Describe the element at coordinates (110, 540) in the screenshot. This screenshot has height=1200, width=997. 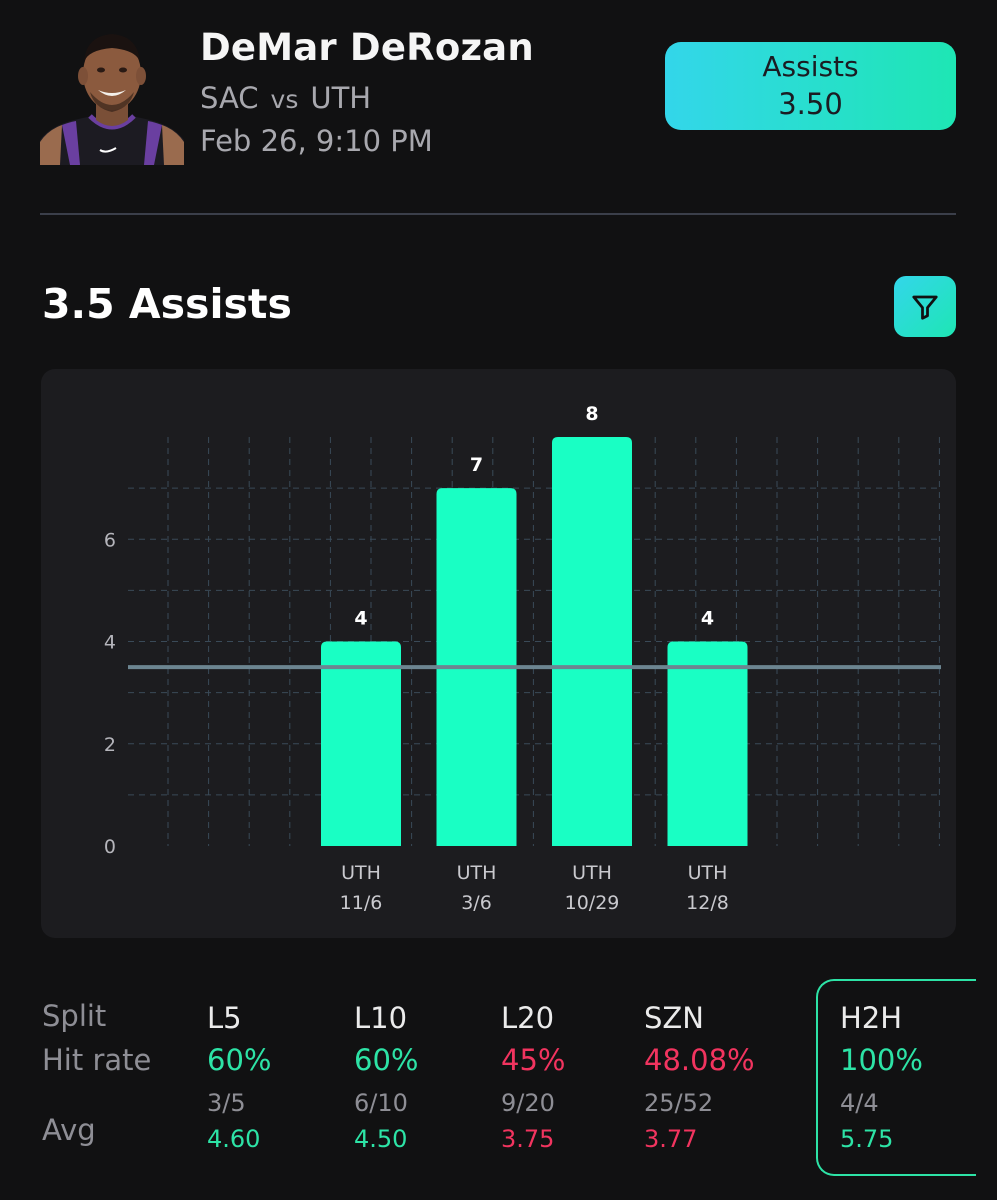
I see `y-tick-label: 6` at that location.